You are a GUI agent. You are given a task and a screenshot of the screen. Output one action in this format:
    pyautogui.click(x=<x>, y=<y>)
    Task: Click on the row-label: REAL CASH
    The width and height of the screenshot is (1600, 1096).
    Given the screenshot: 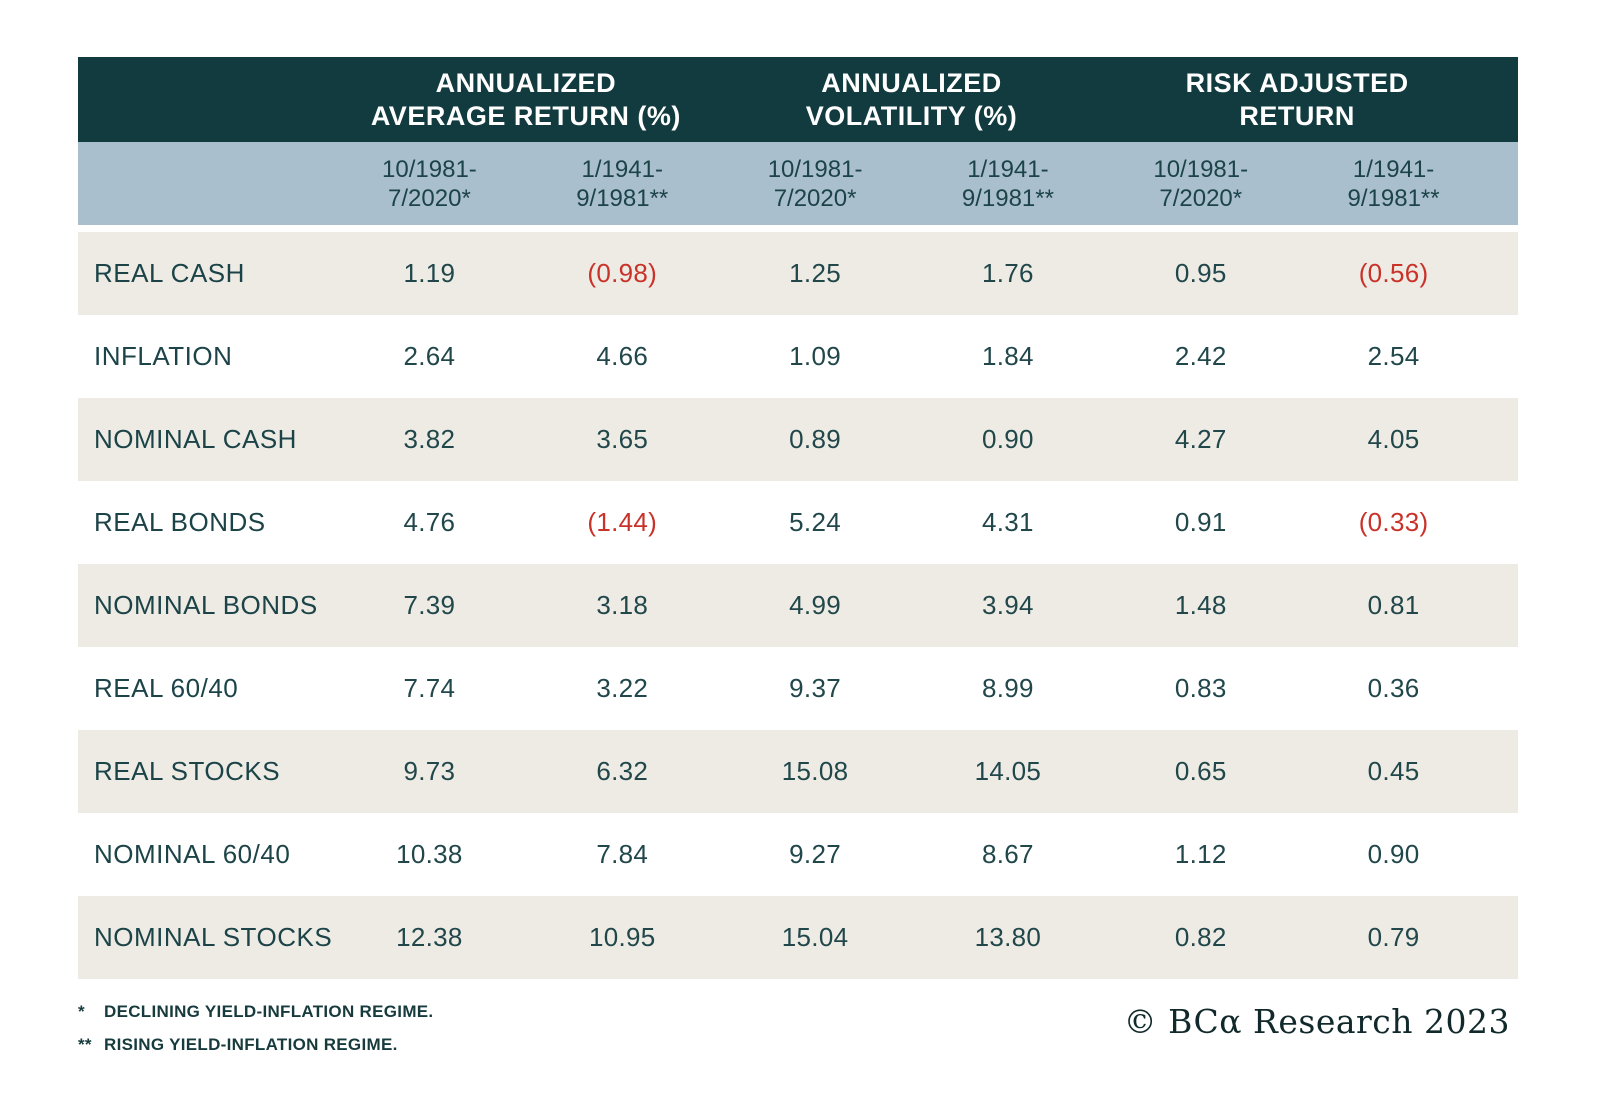 What is the action you would take?
    pyautogui.click(x=169, y=273)
    